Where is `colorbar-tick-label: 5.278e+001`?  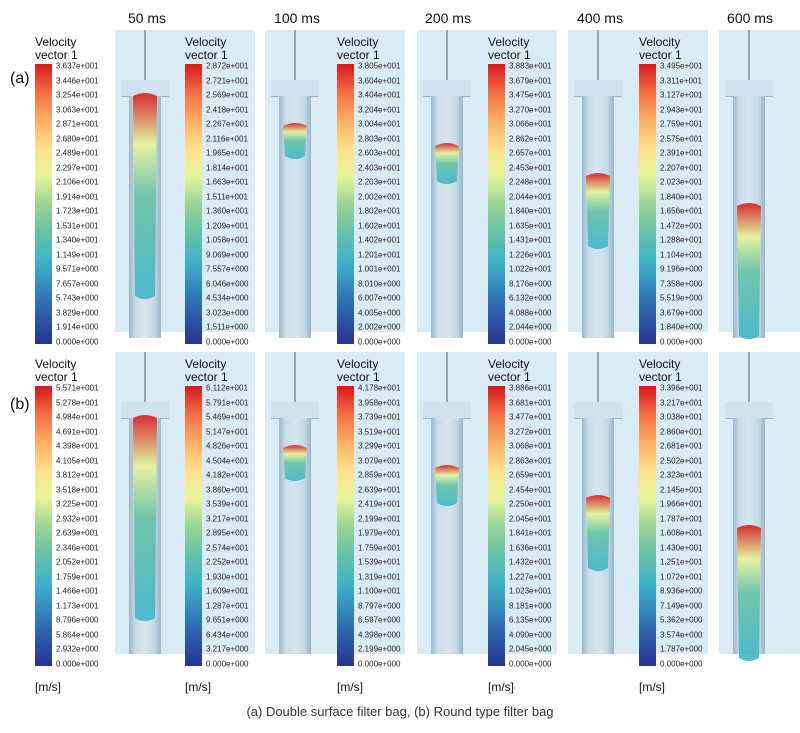
colorbar-tick-label: 5.278e+001 is located at coordinates (77, 403).